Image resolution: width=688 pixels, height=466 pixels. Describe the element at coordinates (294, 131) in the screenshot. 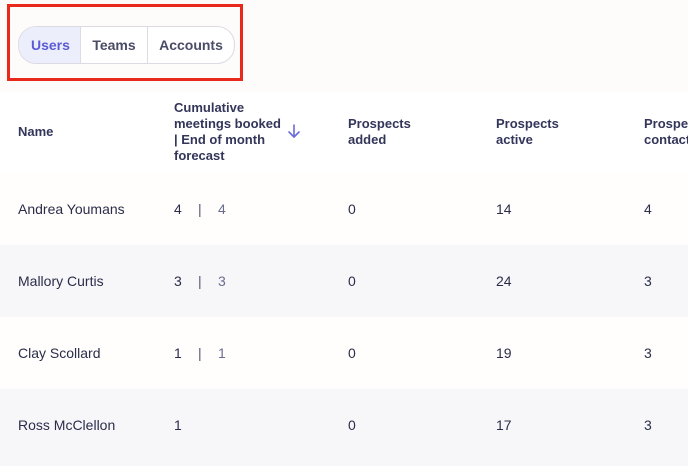

I see `arrow-down-icon` at that location.